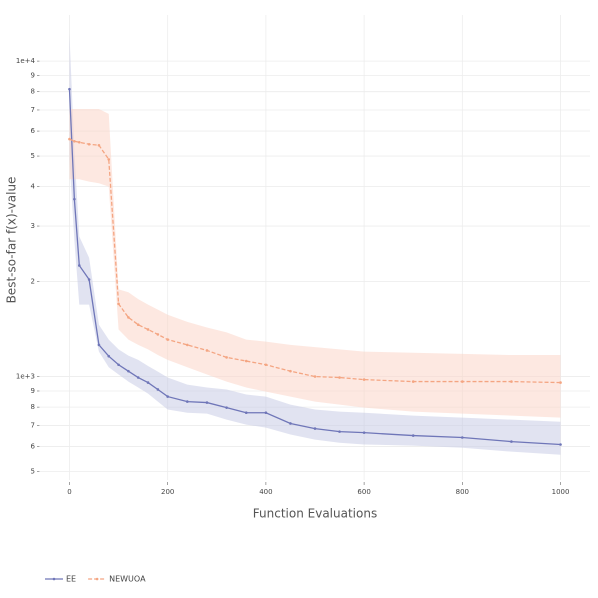  I want to click on legend-label: EE, so click(71, 579).